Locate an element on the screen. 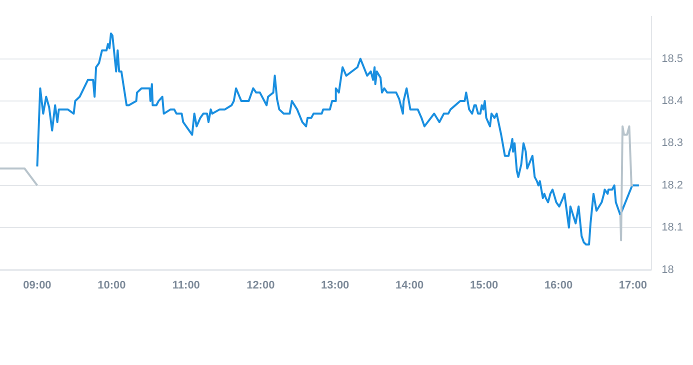 This screenshot has height=365, width=693. x-tick-label: 13:00 is located at coordinates (335, 285).